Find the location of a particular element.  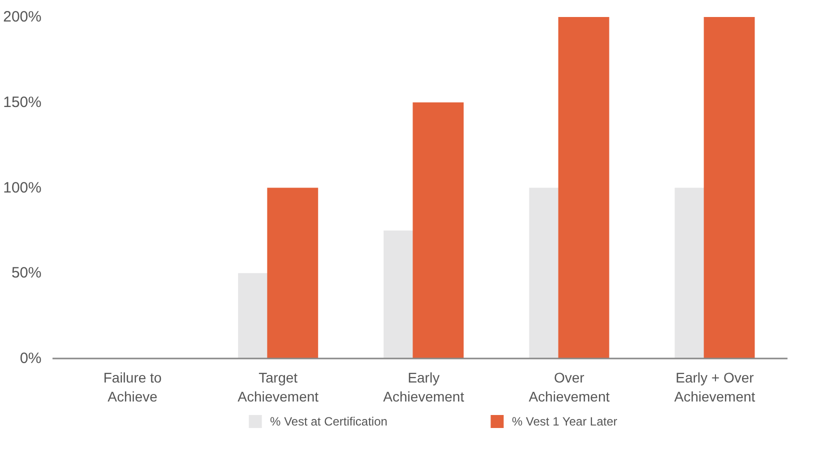

x-tick-label: Over Achievement is located at coordinates (569, 387).